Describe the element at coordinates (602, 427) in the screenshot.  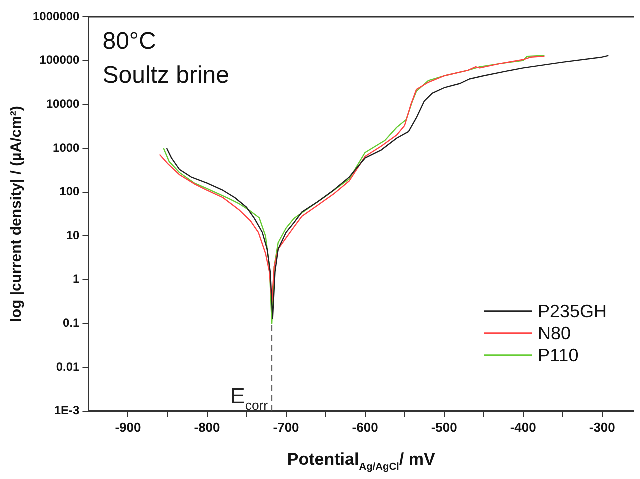
I see `x-tick-label: -300` at that location.